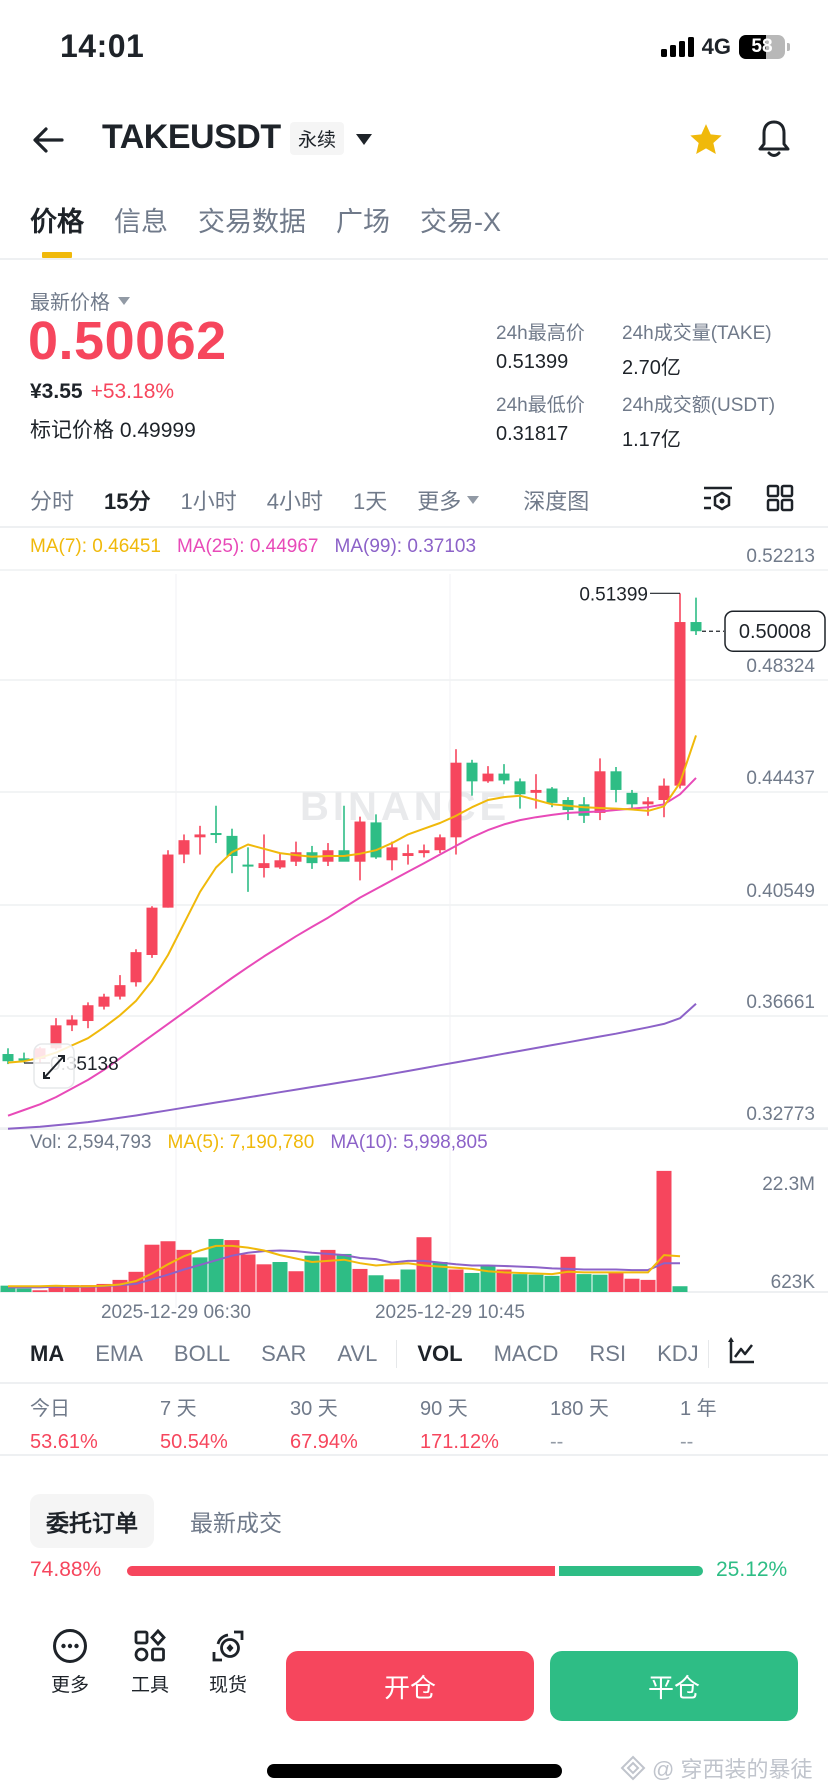  What do you see at coordinates (414, 140) in the screenshot?
I see `header: TAKEUSDT 永续` at bounding box center [414, 140].